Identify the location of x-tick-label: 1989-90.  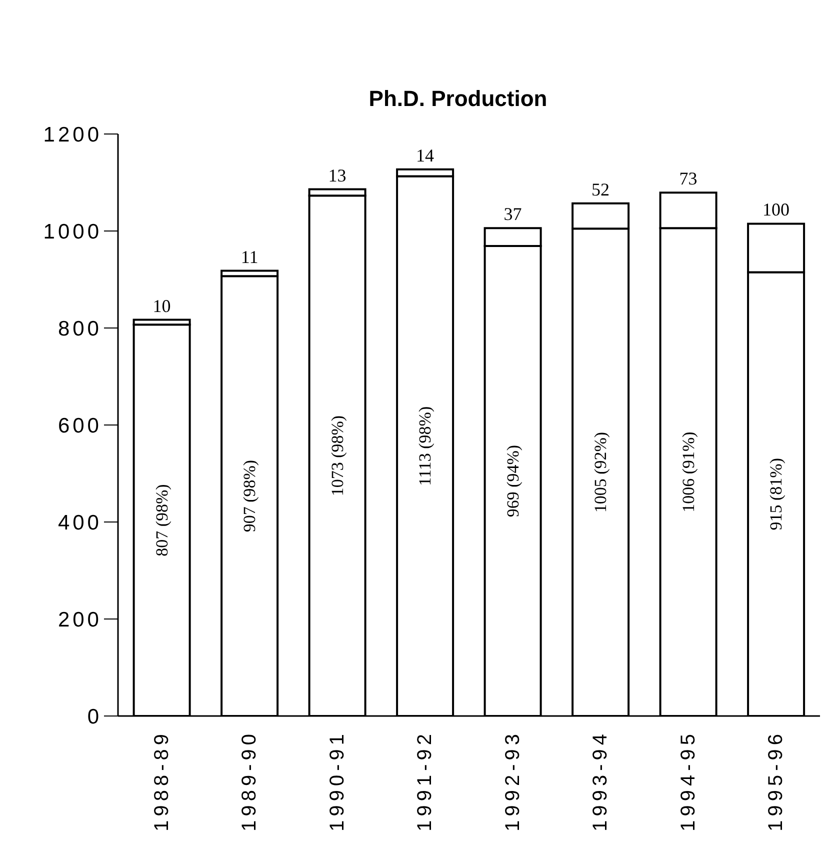
(249, 781).